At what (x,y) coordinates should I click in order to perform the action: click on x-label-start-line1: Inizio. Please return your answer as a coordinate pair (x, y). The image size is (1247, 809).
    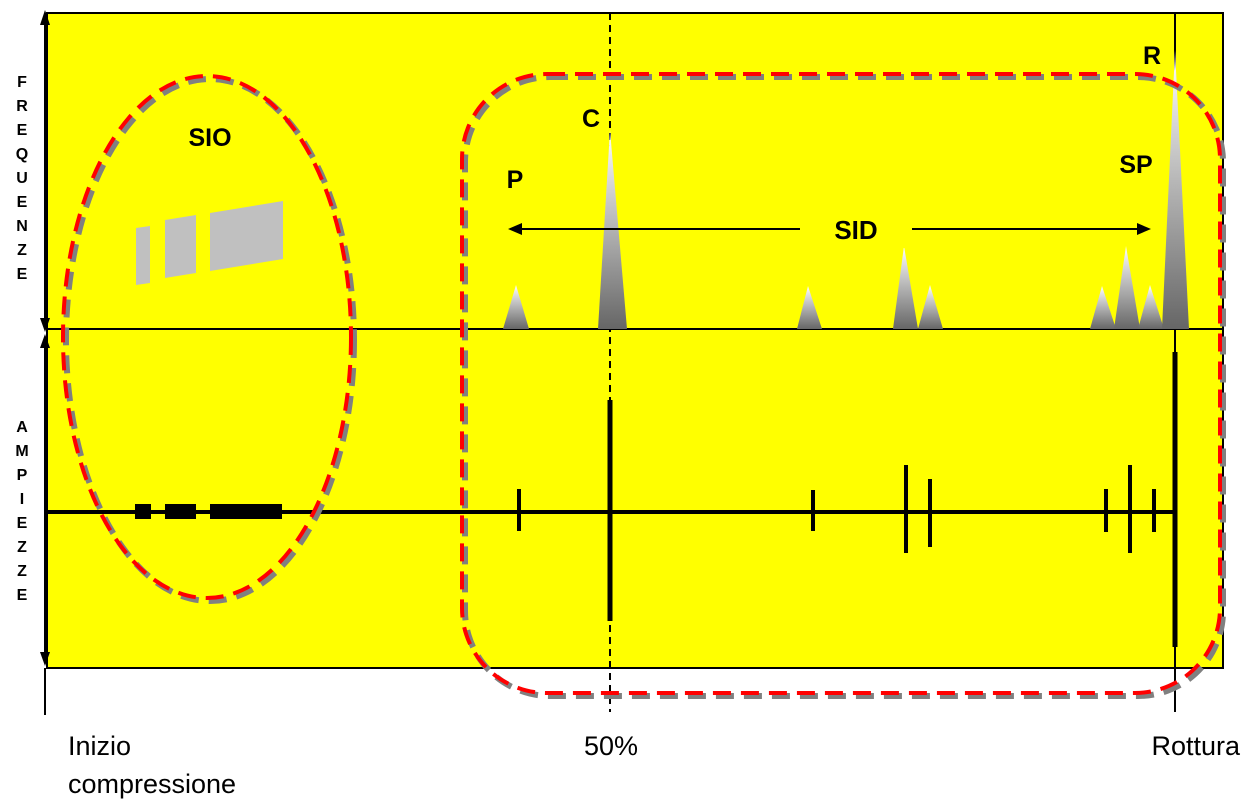
    Looking at the image, I should click on (99, 746).